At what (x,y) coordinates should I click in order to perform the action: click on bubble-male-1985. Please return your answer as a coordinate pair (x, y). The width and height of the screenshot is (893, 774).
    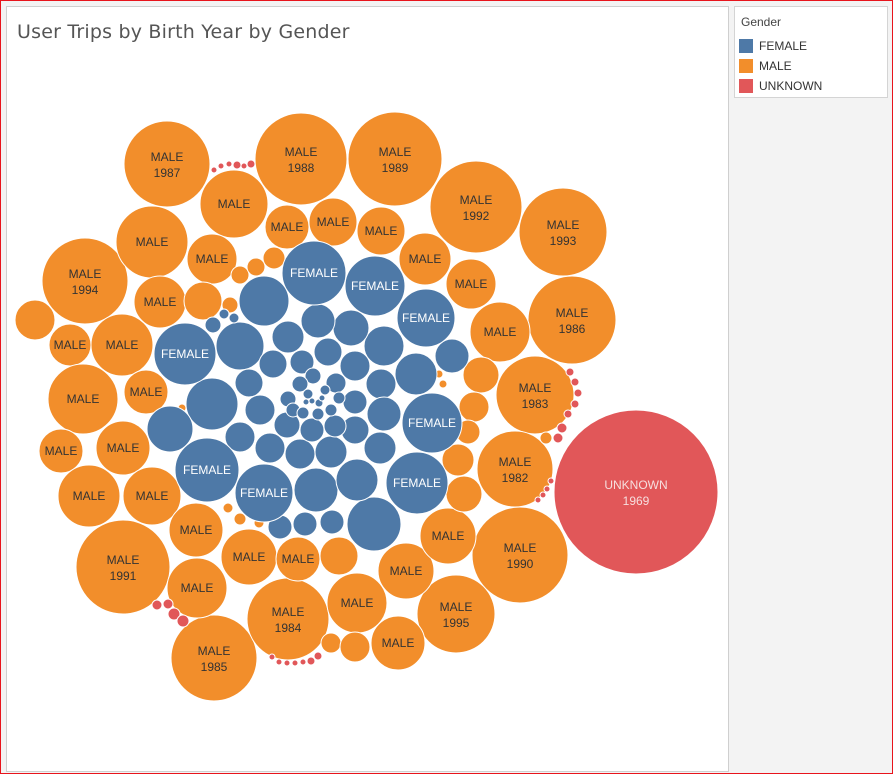
    Looking at the image, I should click on (214, 658).